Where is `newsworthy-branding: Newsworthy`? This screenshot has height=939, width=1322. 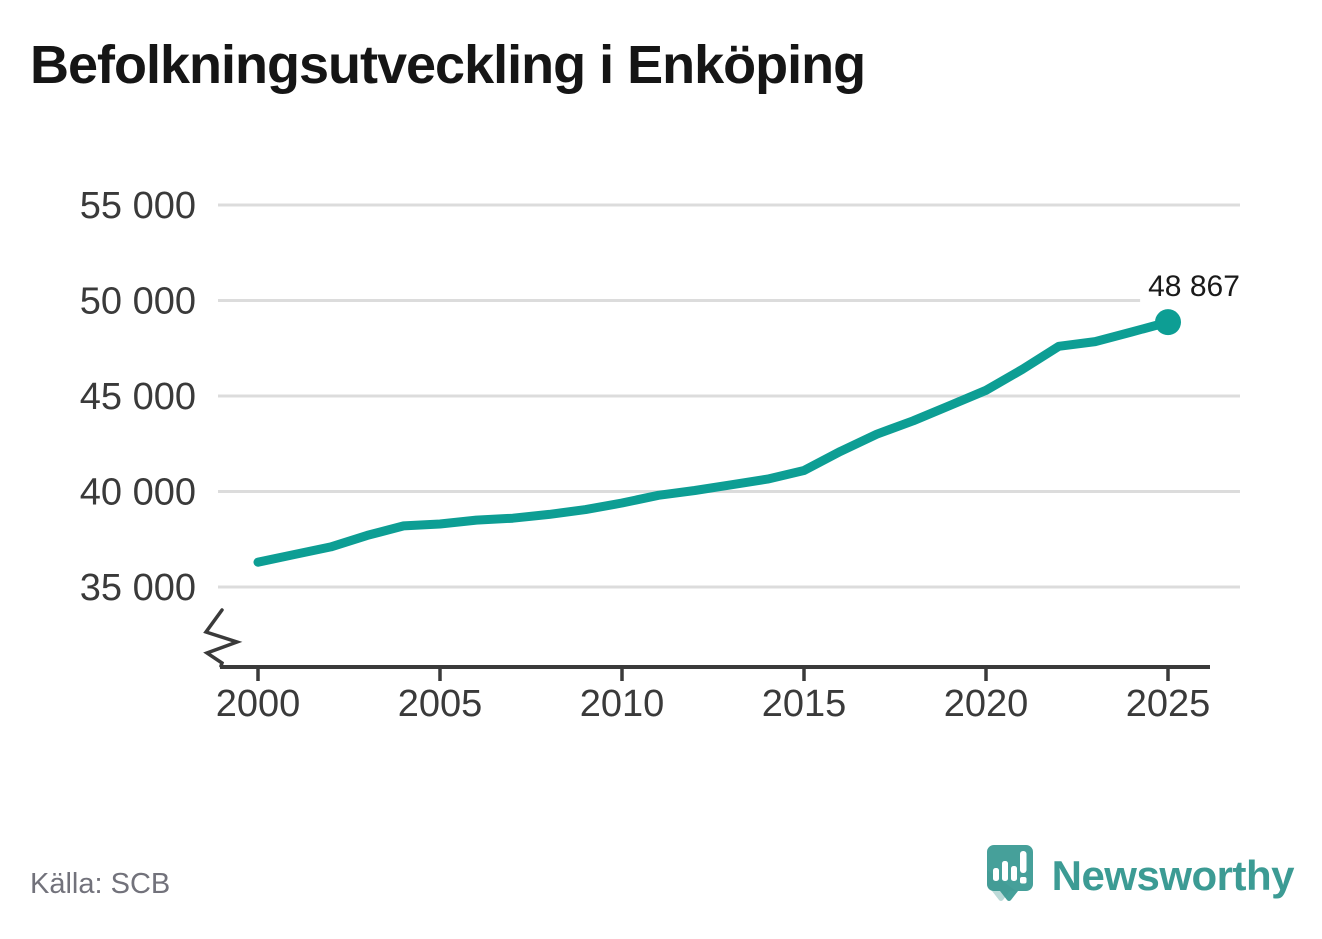
newsworthy-branding: Newsworthy is located at coordinates (1138, 876).